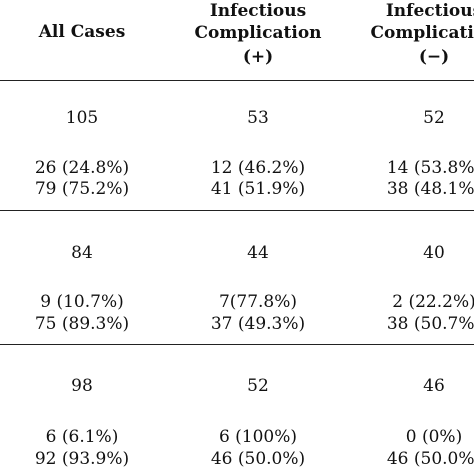 The width and height of the screenshot is (474, 474). What do you see at coordinates (82, 168) in the screenshot?
I see `group1-row1-all: 26 (24.8%)` at bounding box center [82, 168].